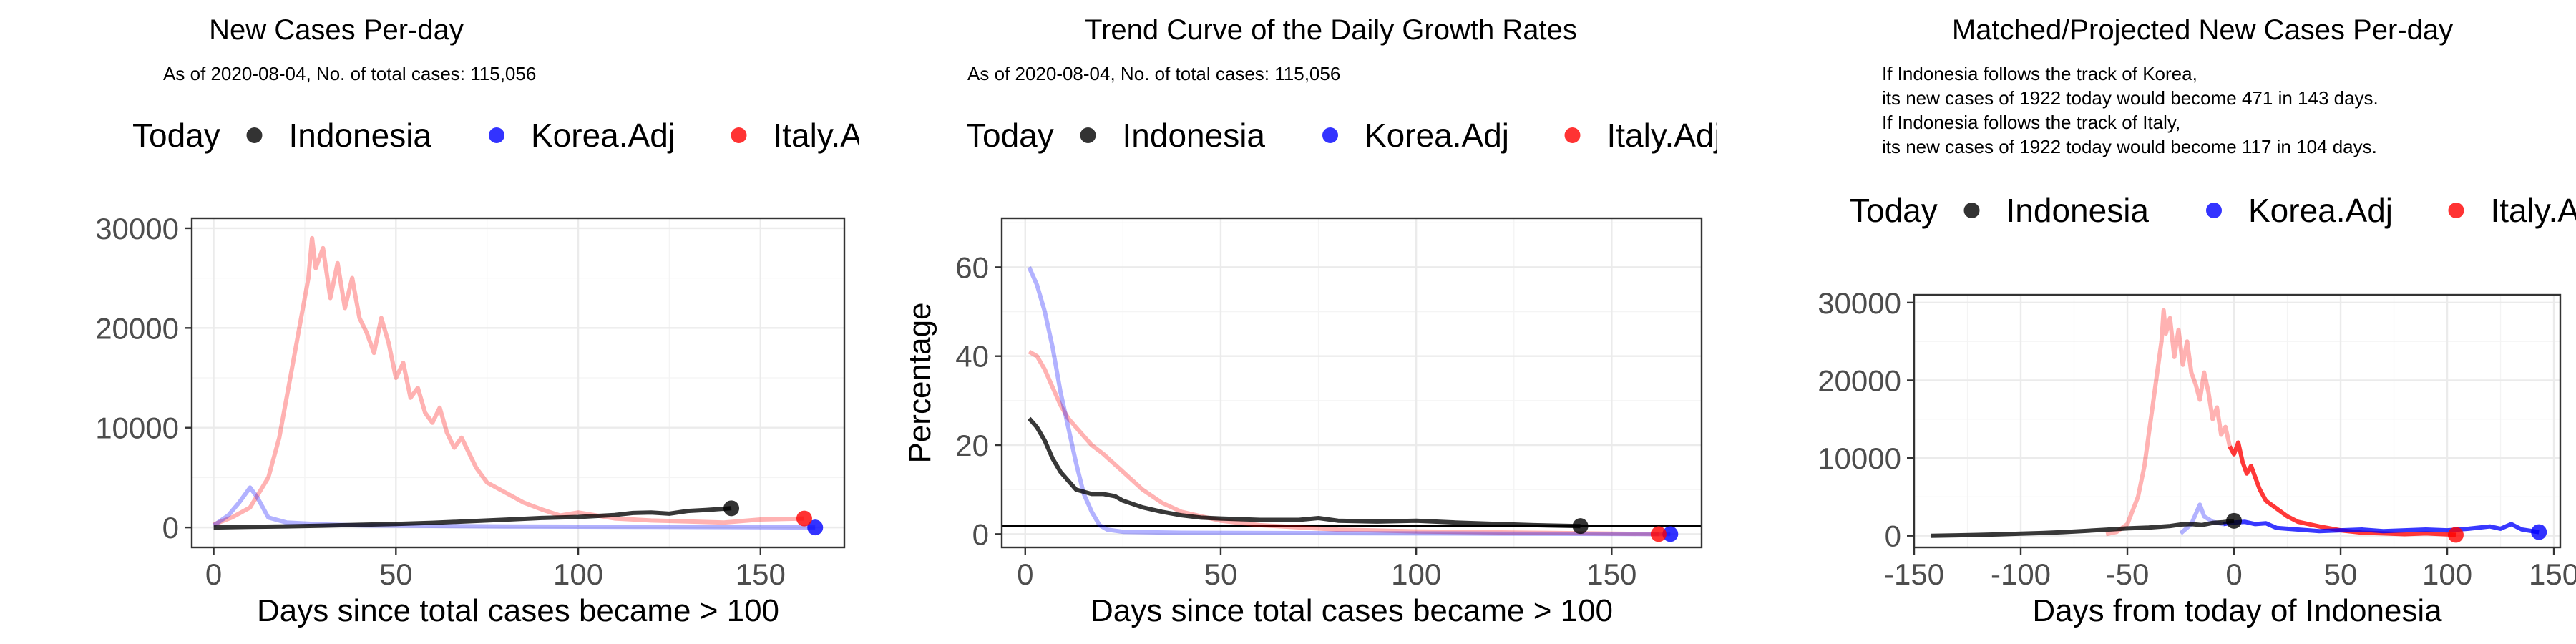 This screenshot has height=644, width=2576. Describe the element at coordinates (2031, 122) in the screenshot. I see `chart-subtitle: If Indonesia follows the track of Italy,` at that location.